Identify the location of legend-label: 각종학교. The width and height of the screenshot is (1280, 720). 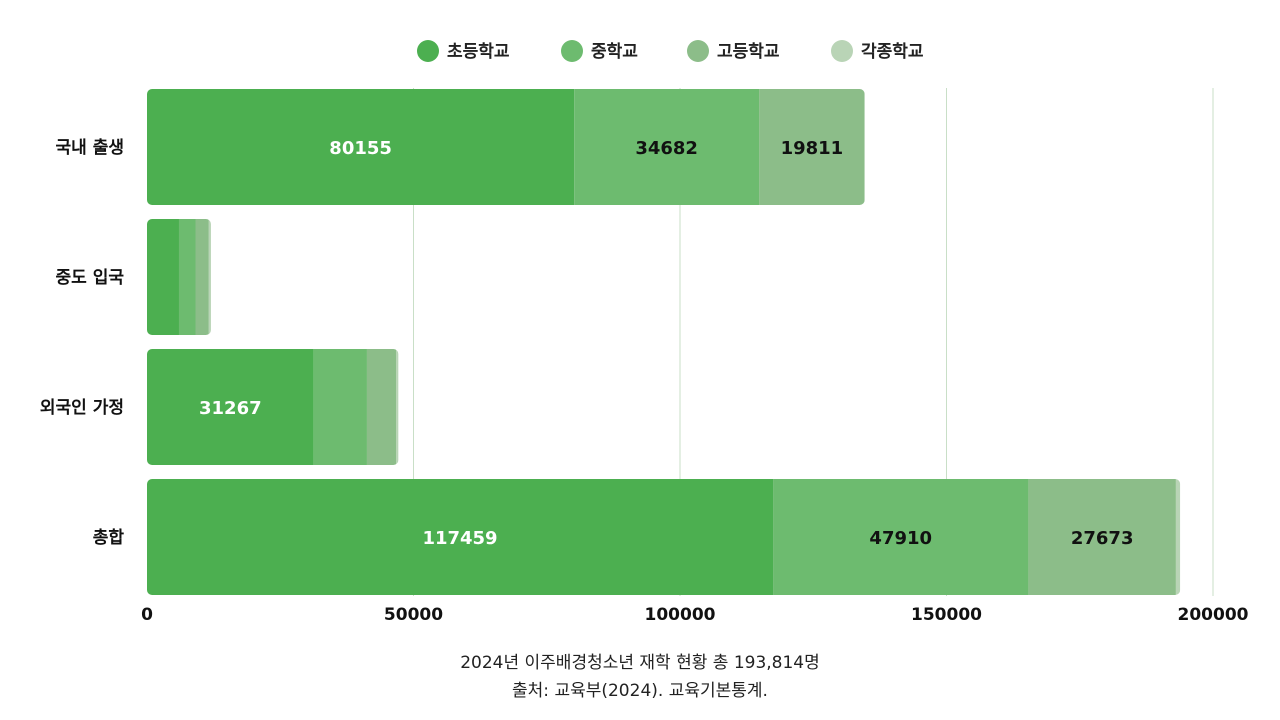
(892, 52).